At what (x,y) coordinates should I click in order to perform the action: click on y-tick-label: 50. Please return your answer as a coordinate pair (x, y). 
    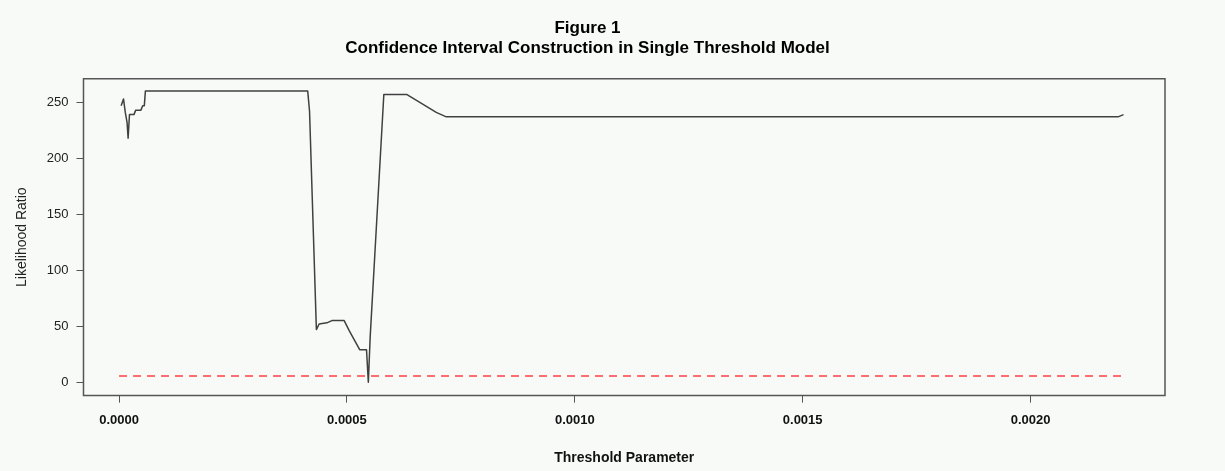
    Looking at the image, I should click on (61, 325).